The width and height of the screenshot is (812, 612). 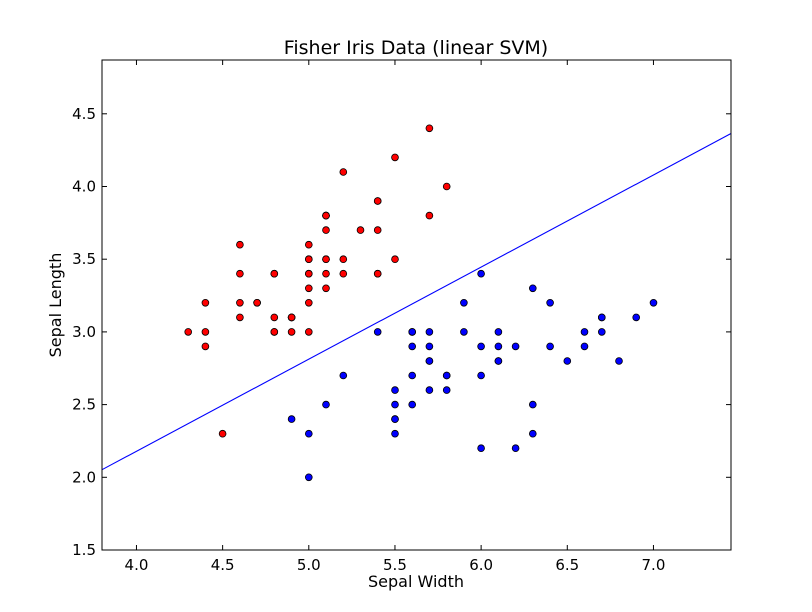 What do you see at coordinates (55, 305) in the screenshot?
I see `y-axis-label: Sepal Length` at bounding box center [55, 305].